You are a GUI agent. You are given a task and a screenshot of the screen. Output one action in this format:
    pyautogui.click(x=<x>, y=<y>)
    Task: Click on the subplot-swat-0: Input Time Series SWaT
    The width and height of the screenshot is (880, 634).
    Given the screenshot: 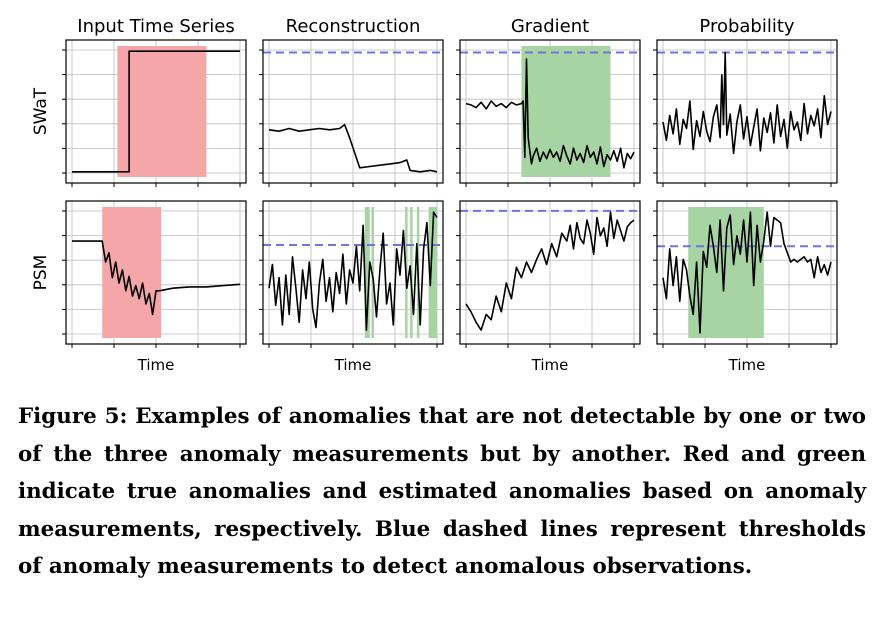 What is the action you would take?
    pyautogui.click(x=139, y=101)
    